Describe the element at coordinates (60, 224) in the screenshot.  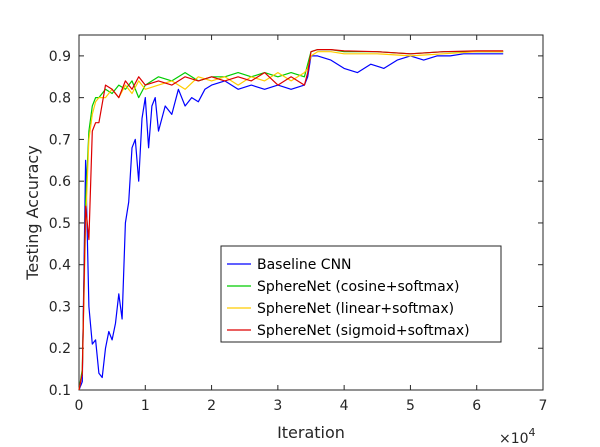
I see `y-tick-label: 0.5` at that location.